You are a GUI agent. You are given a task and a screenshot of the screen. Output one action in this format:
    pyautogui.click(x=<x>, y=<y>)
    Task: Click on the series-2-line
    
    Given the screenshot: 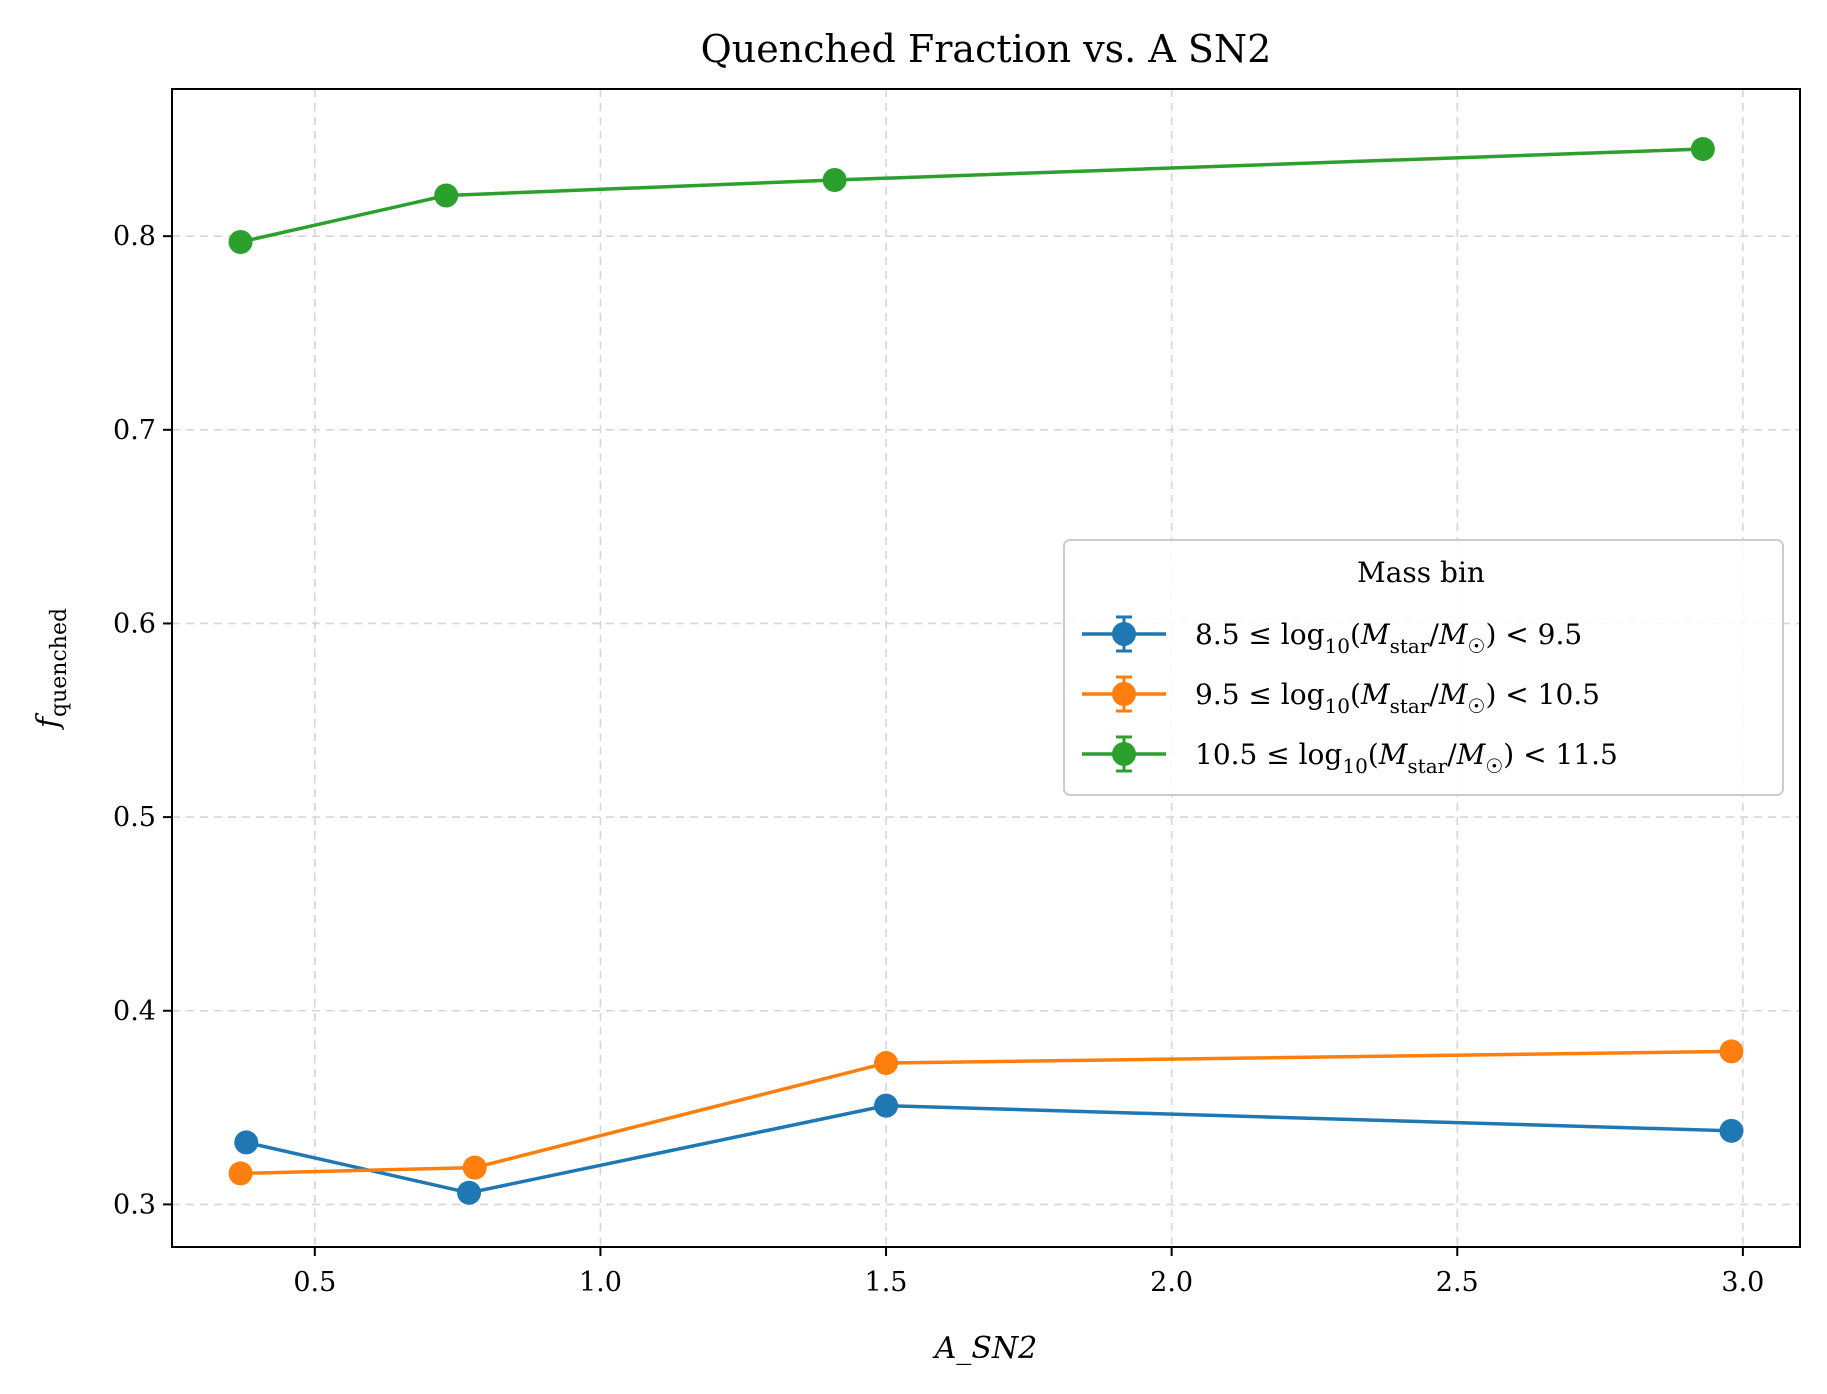 What is the action you would take?
    pyautogui.click(x=971, y=195)
    